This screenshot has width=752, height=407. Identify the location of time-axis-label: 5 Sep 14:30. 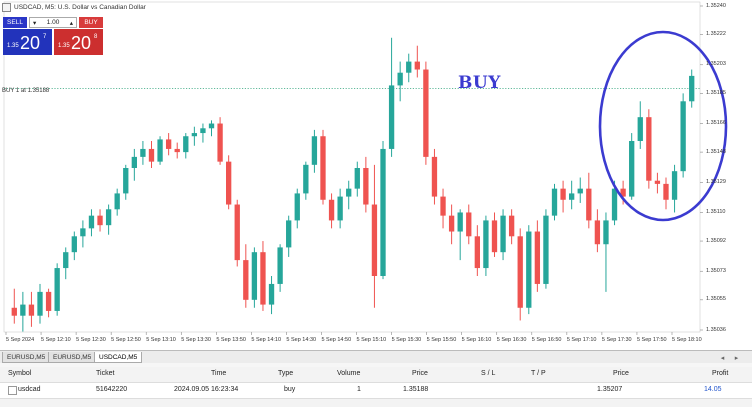
(301, 340).